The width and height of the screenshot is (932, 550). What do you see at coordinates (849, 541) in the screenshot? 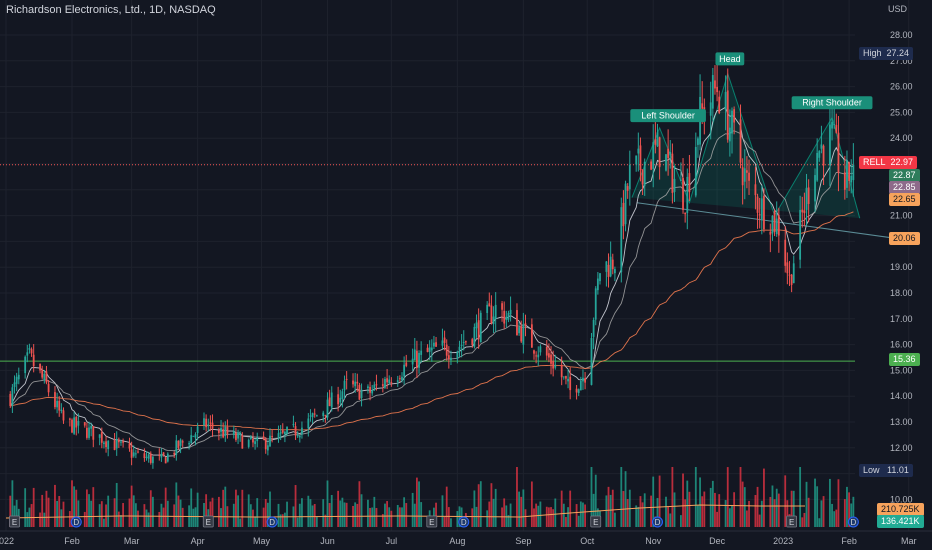
I see `x-tick-label: Feb` at bounding box center [849, 541].